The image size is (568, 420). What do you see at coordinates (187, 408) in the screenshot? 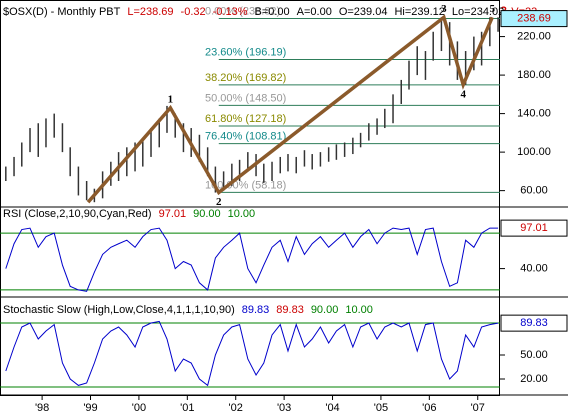
I see `x-tick-label: '01` at bounding box center [187, 408].